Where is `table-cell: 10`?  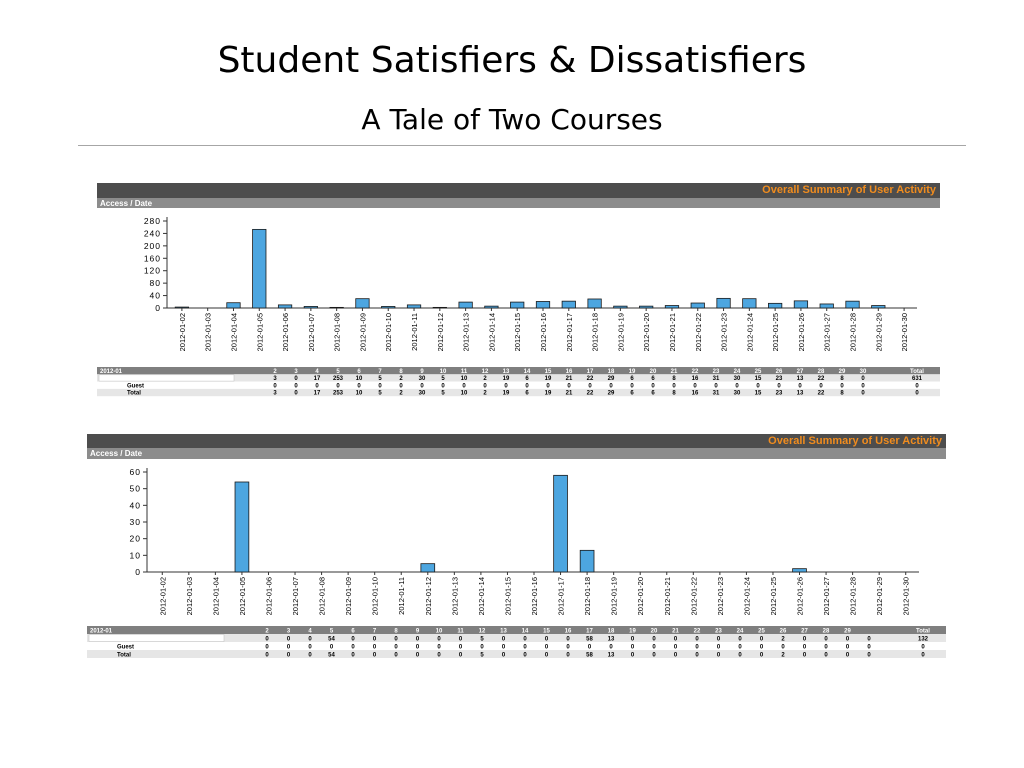
table-cell: 10 is located at coordinates (359, 394).